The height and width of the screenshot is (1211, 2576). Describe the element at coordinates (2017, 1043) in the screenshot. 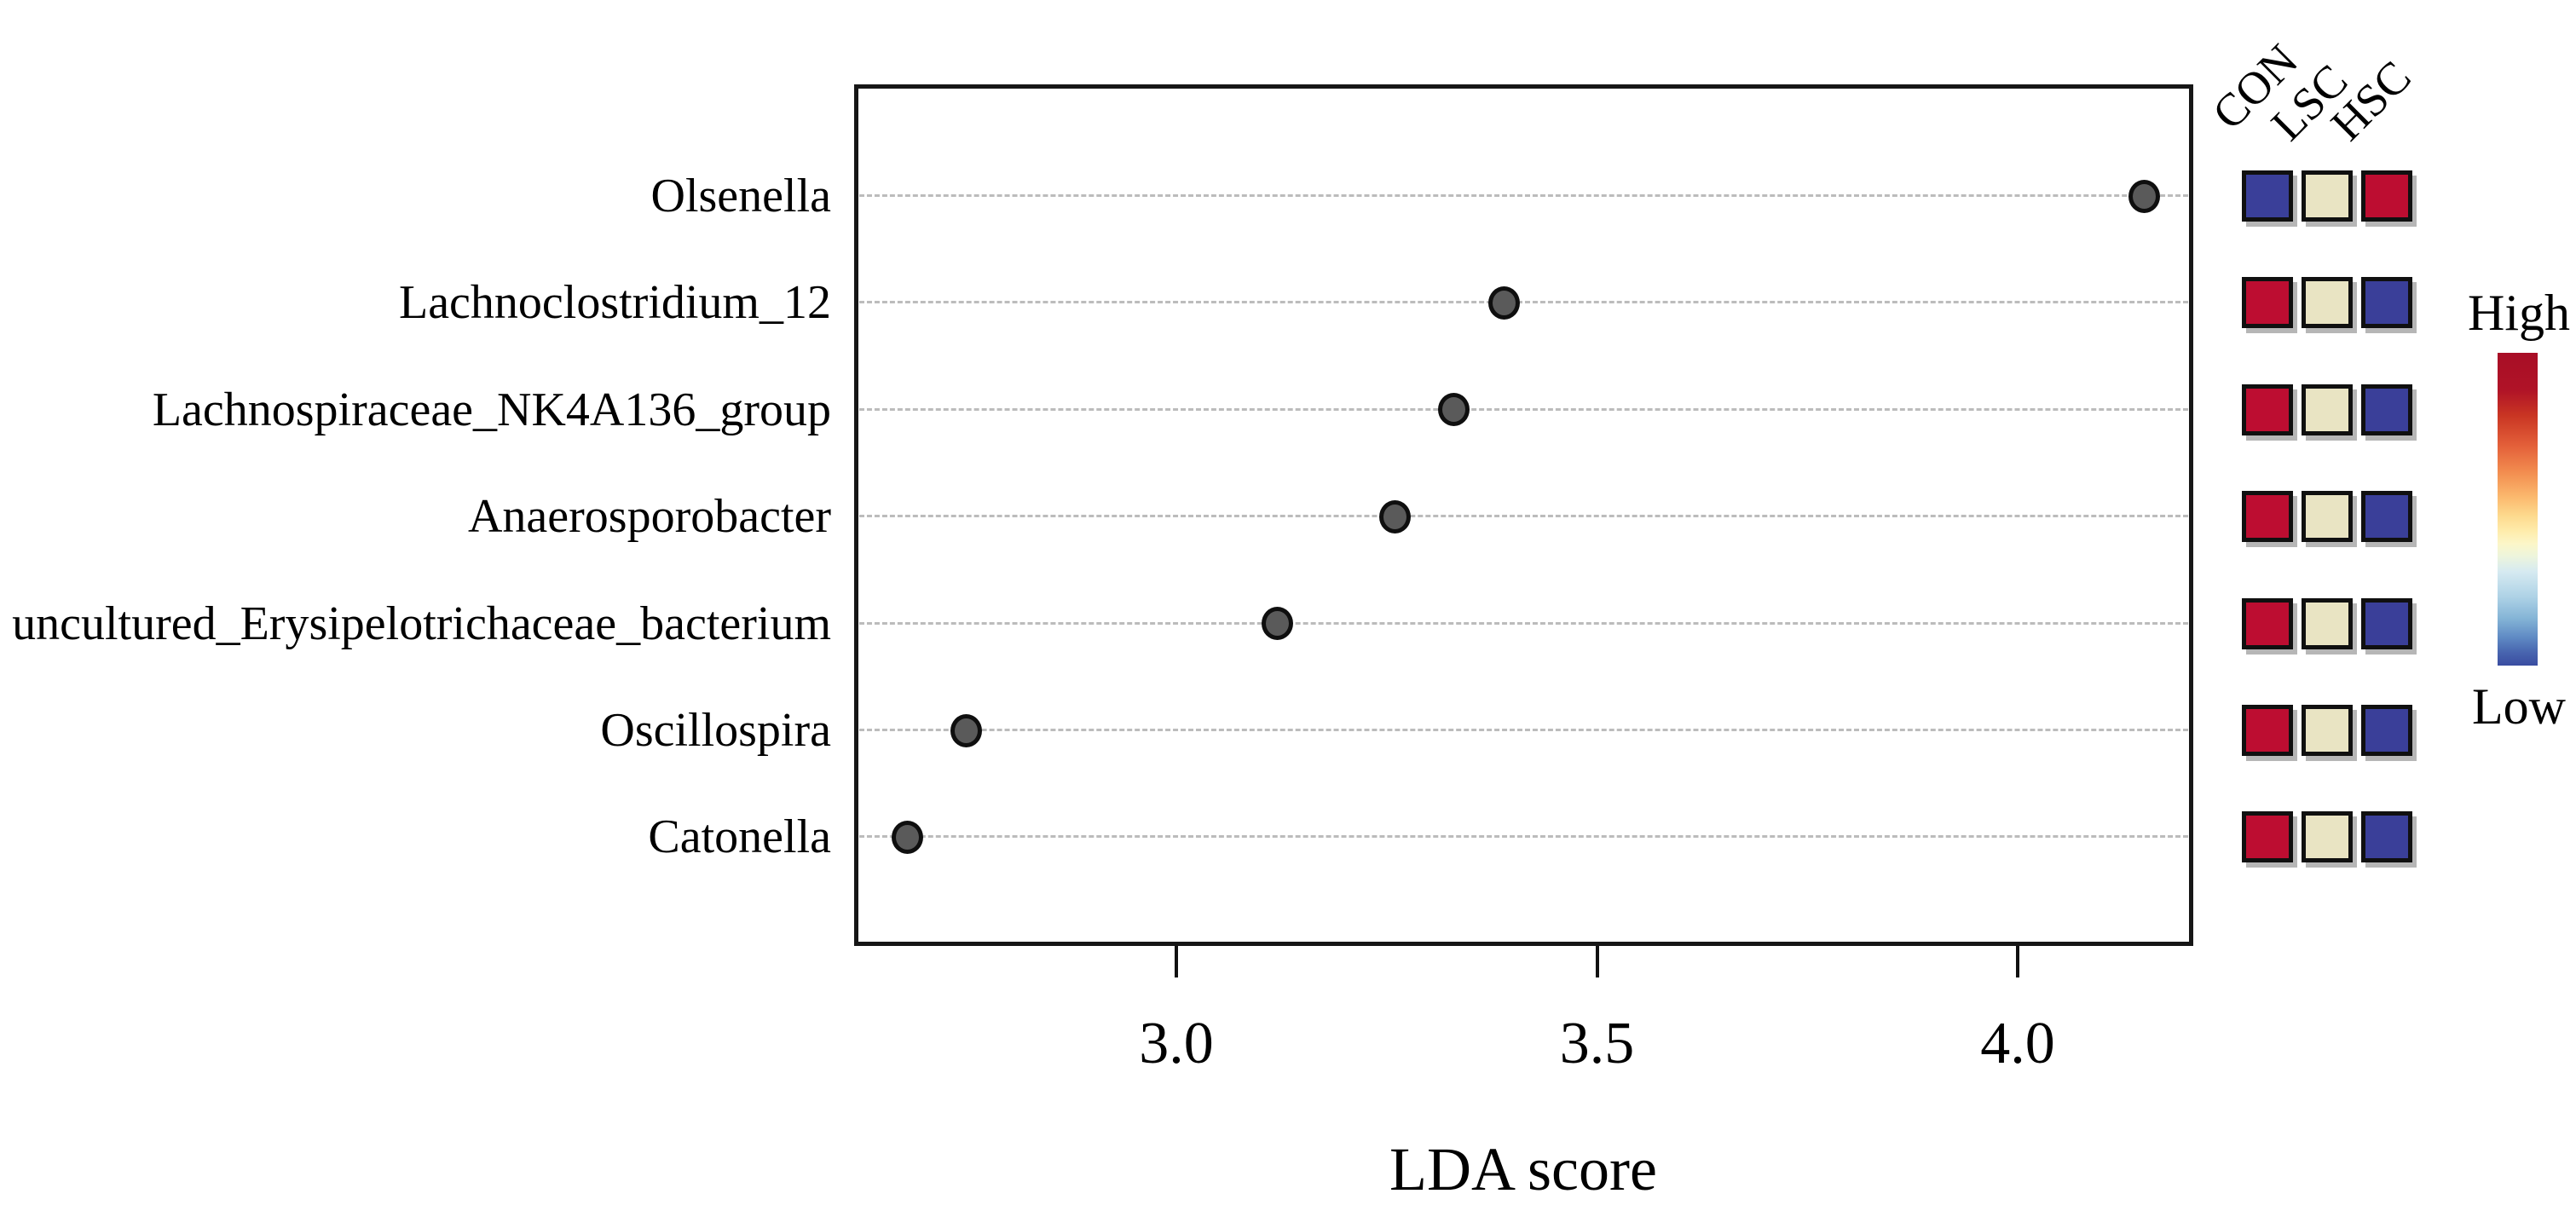

I see `x-tick-label: 4.0` at that location.